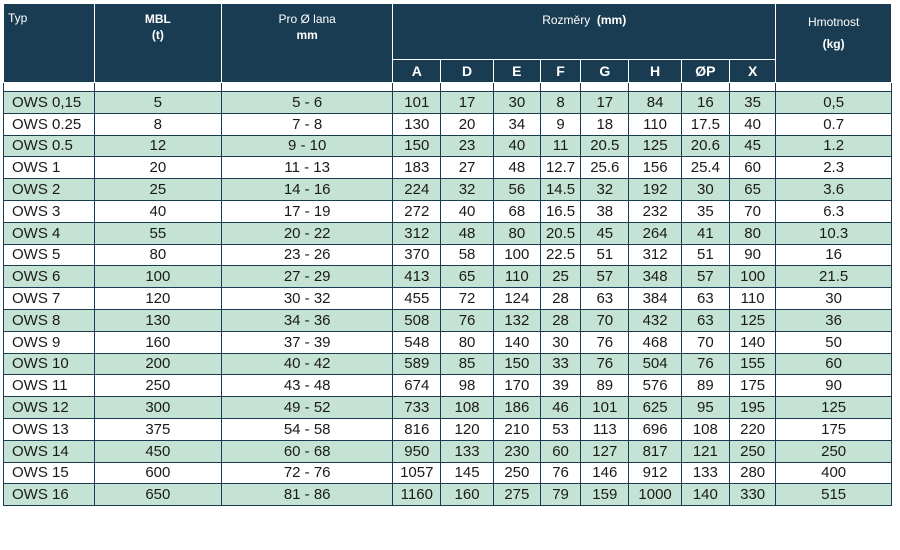  I want to click on cell-x: 100, so click(752, 277).